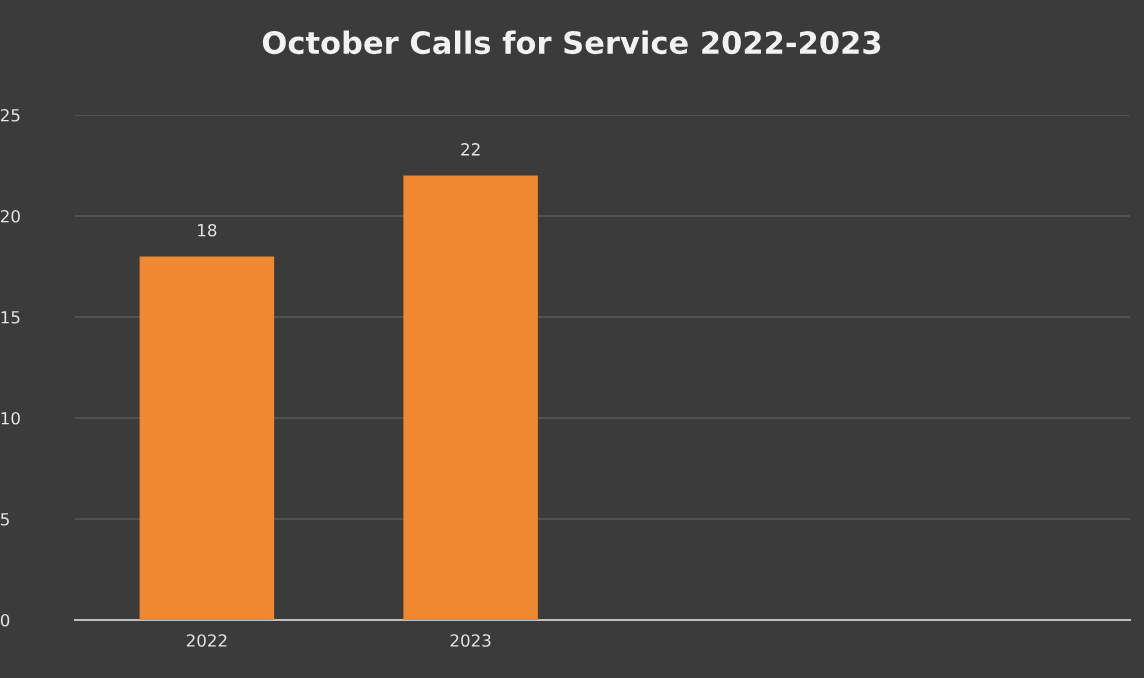 Image resolution: width=1144 pixels, height=678 pixels. Describe the element at coordinates (470, 640) in the screenshot. I see `x-tick-label: 2023` at that location.